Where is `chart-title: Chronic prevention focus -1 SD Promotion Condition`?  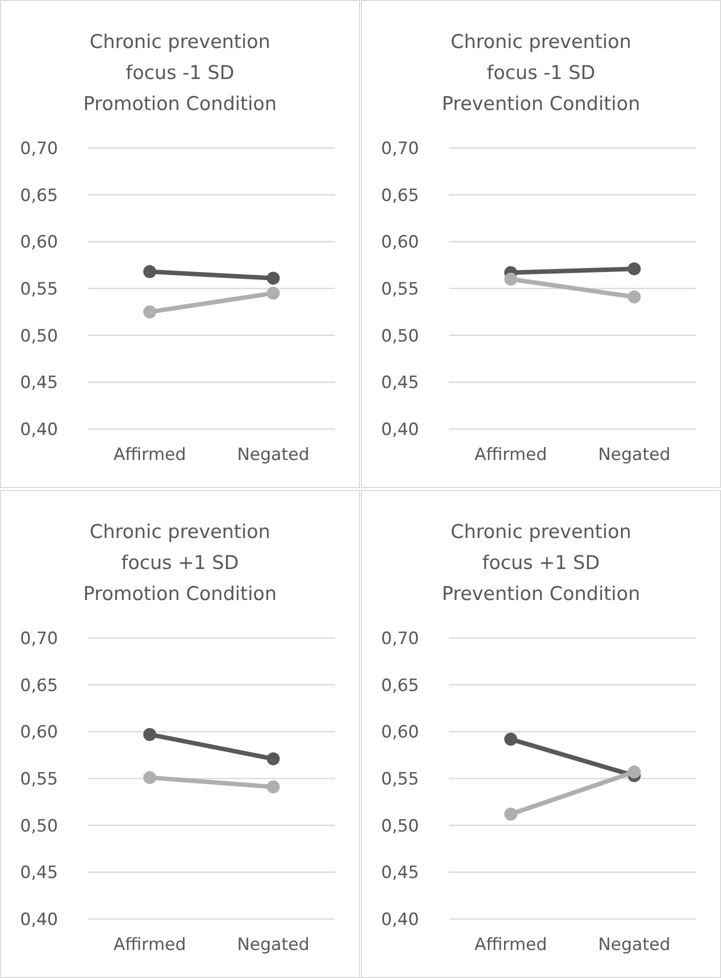 chart-title: Chronic prevention focus -1 SD Promotion Condition is located at coordinates (180, 73).